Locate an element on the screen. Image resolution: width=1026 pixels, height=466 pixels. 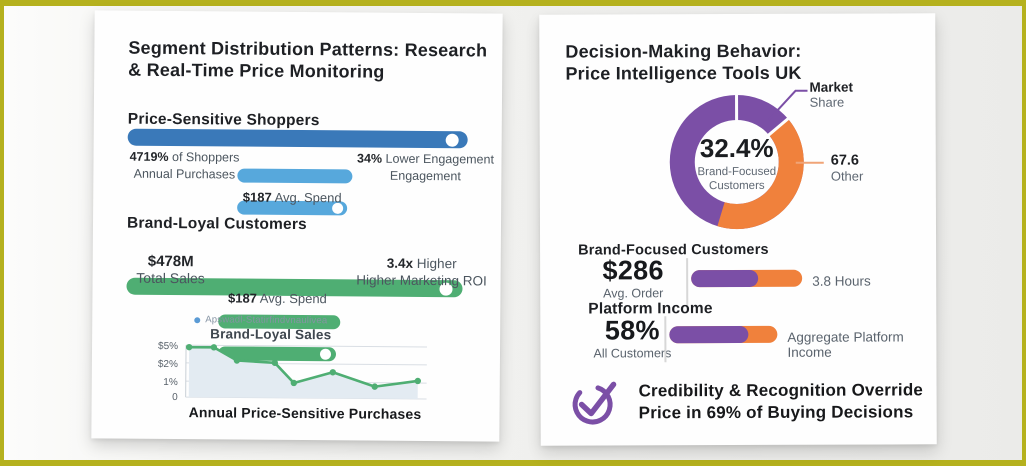
bar1-stat: $286 Avg. Order is located at coordinates (633, 278).